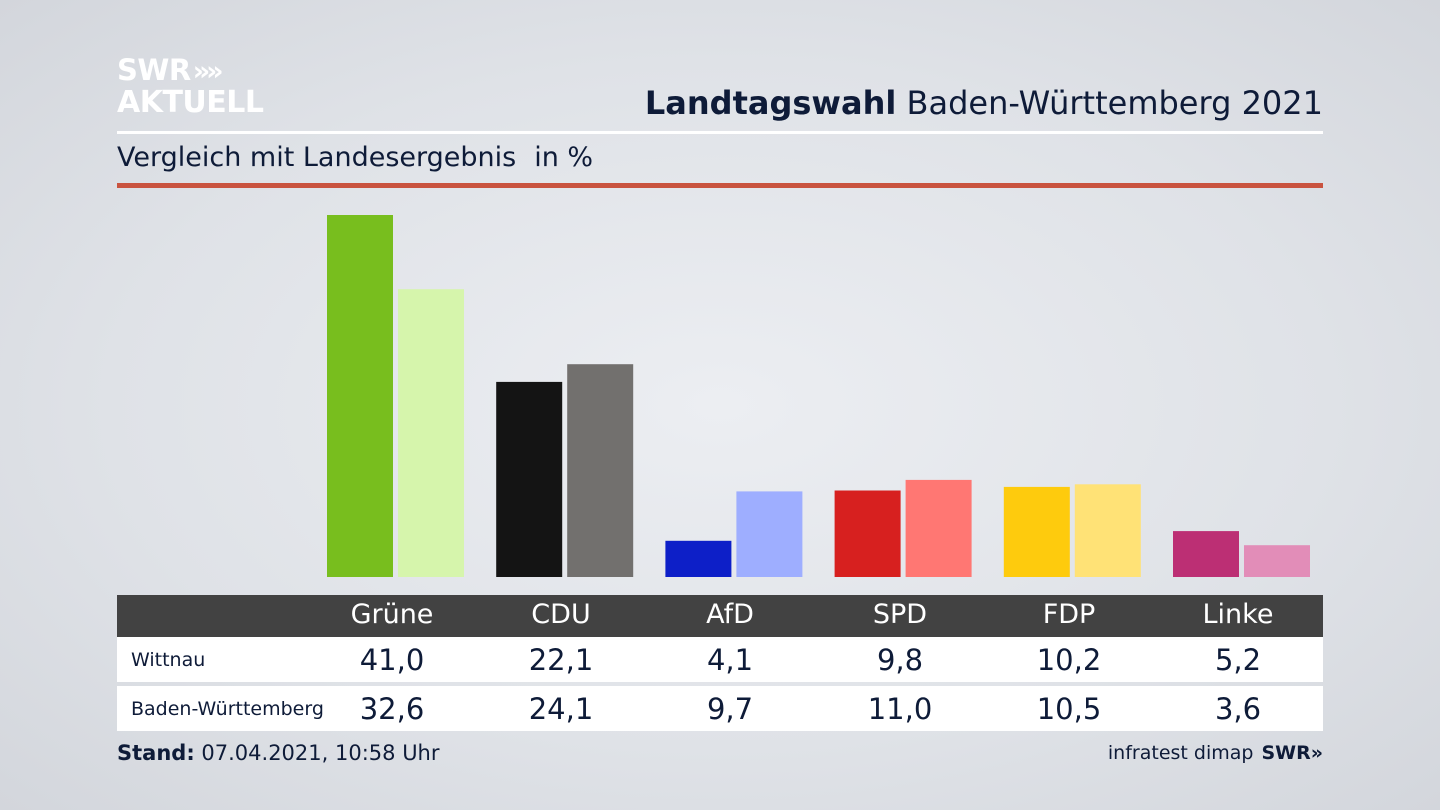 The width and height of the screenshot is (1440, 810). I want to click on table-cell: 32,6, so click(392, 709).